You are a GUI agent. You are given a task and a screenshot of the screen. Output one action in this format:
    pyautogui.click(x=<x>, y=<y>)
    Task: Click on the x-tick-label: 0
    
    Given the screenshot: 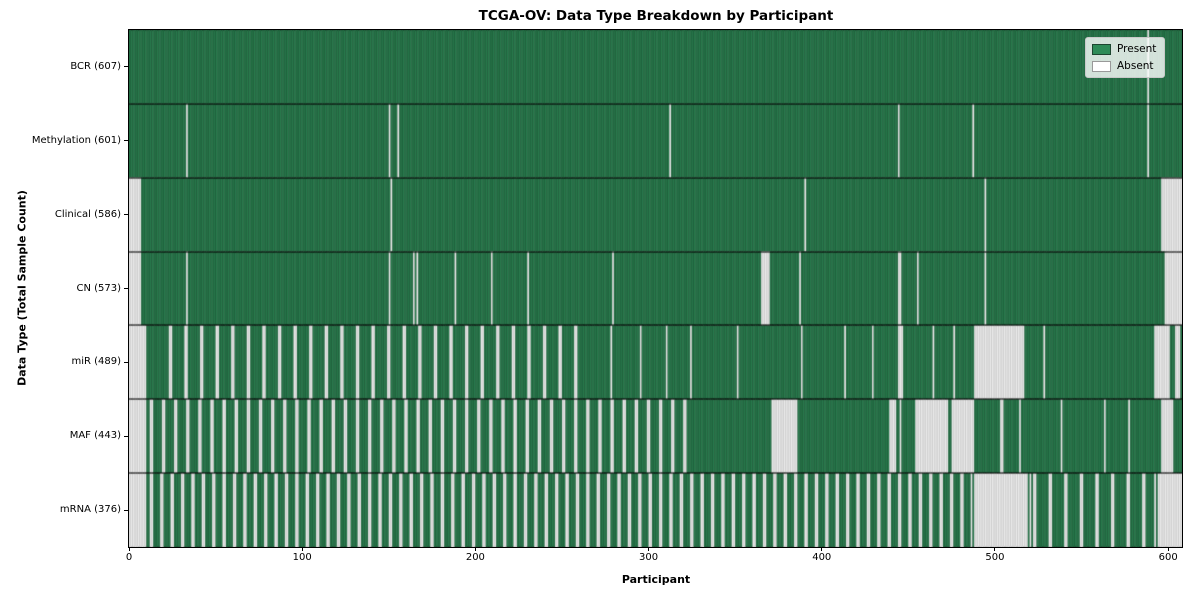 What is the action you would take?
    pyautogui.click(x=129, y=557)
    